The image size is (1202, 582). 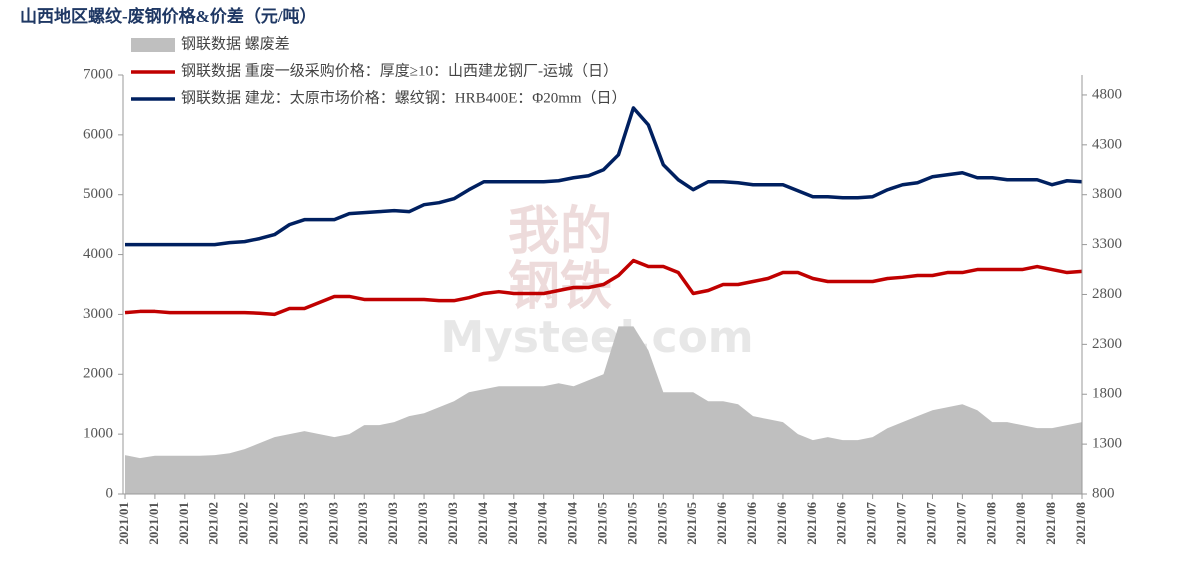 What do you see at coordinates (1107, 244) in the screenshot?
I see `y2-tick-label: 3300` at bounding box center [1107, 244].